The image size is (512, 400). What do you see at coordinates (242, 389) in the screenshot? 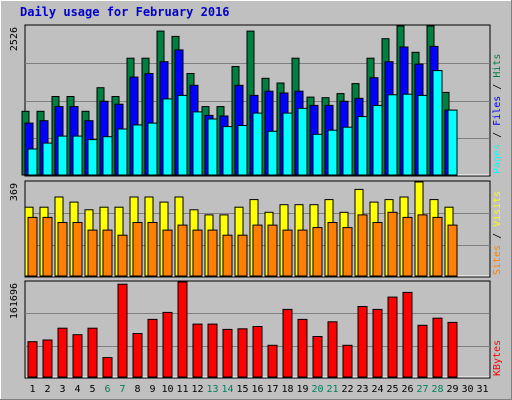
I see `day-label-15: 15` at bounding box center [242, 389].